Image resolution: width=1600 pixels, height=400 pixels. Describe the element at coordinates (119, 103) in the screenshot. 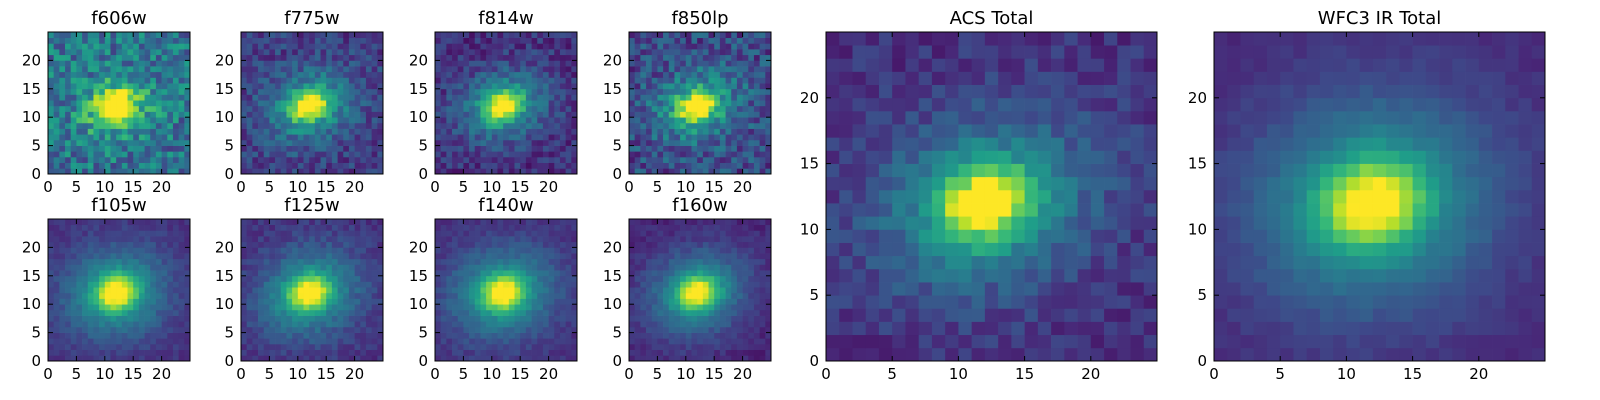

I see `heatmap-cells-f606w` at that location.